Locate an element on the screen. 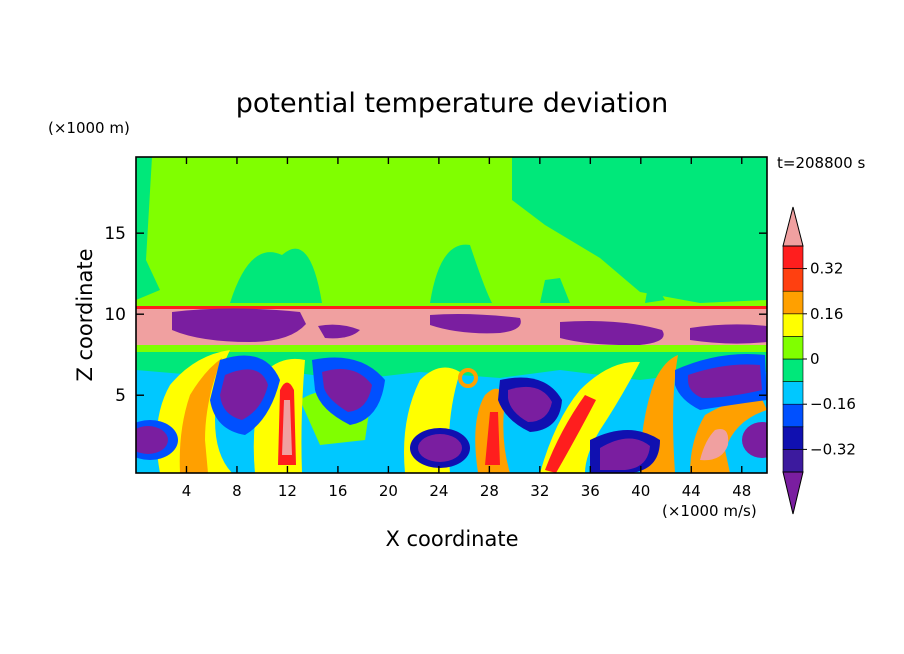 This screenshot has width=904, height=654. time-label: t=208800 s is located at coordinates (821, 163).